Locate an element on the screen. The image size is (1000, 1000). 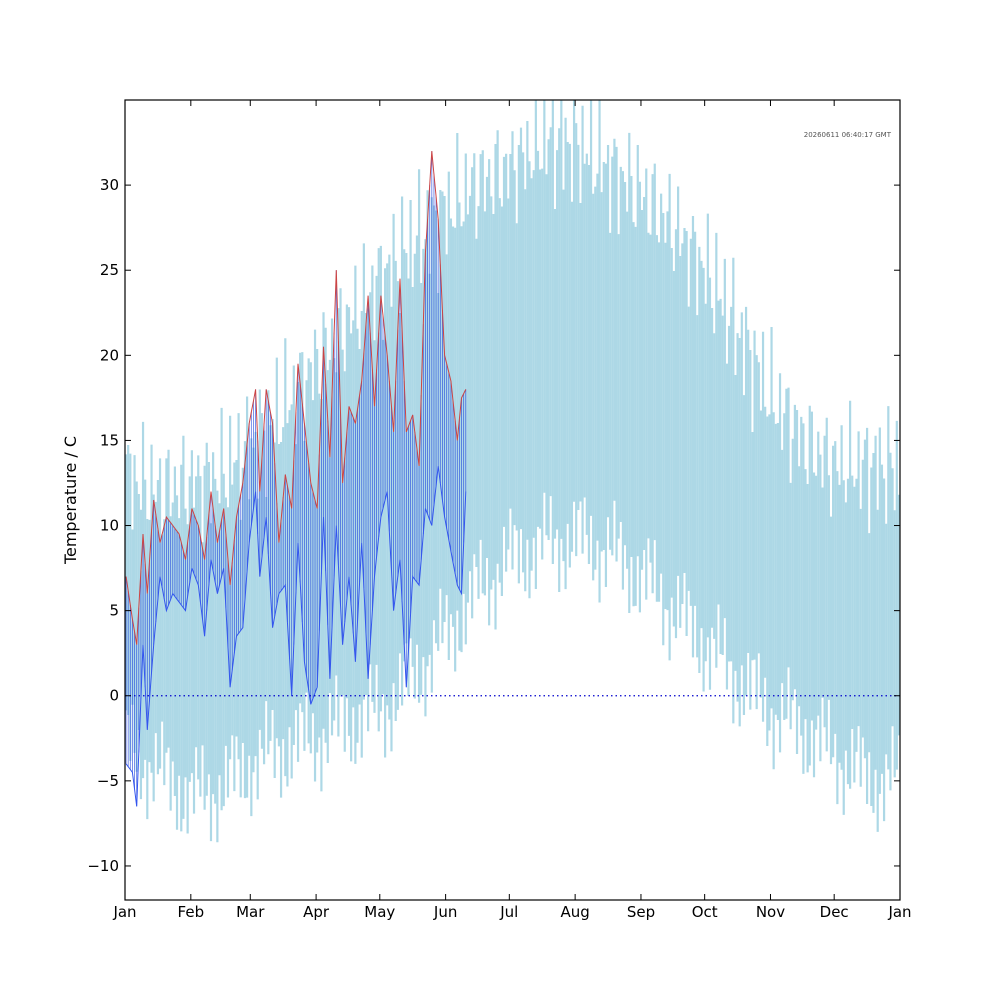
x-tick-label: Oct is located at coordinates (705, 912).